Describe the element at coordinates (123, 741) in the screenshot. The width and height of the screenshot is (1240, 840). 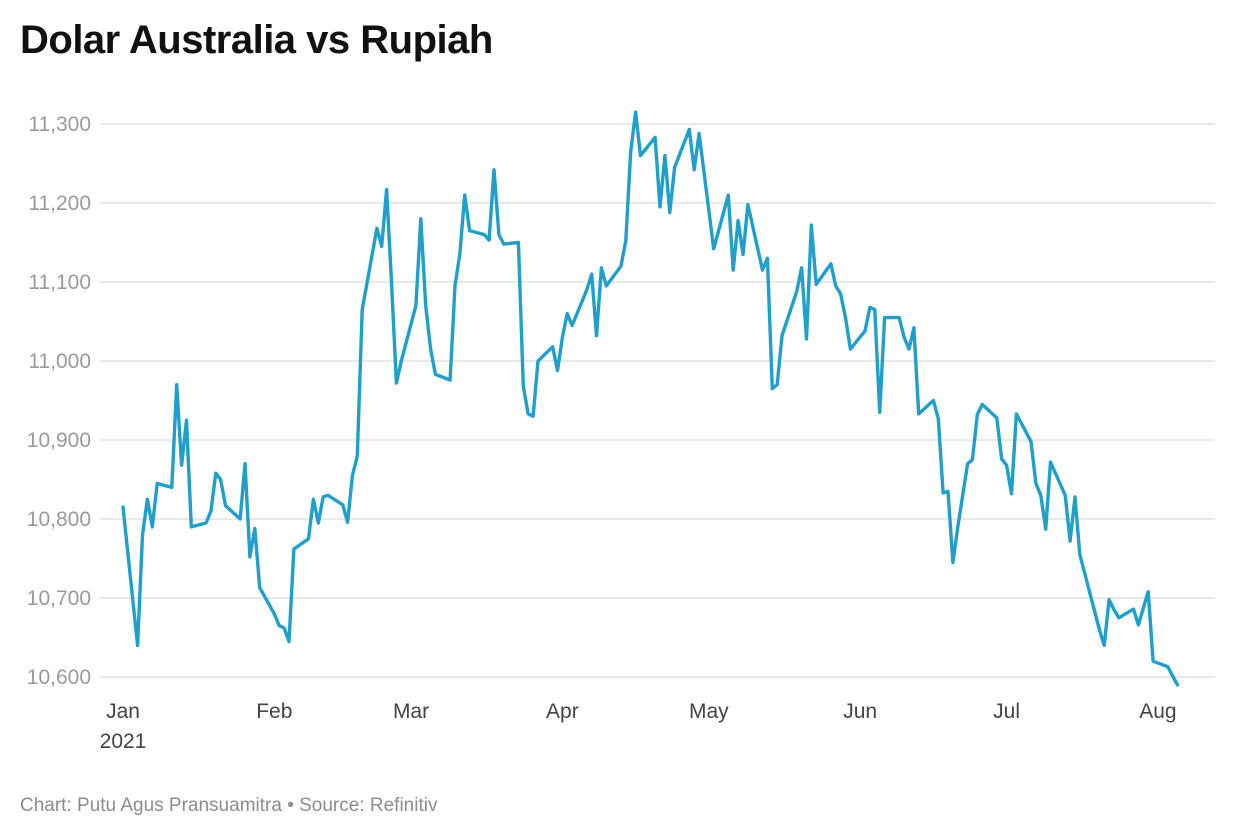
I see `x-tick-sublabel: 2021` at that location.